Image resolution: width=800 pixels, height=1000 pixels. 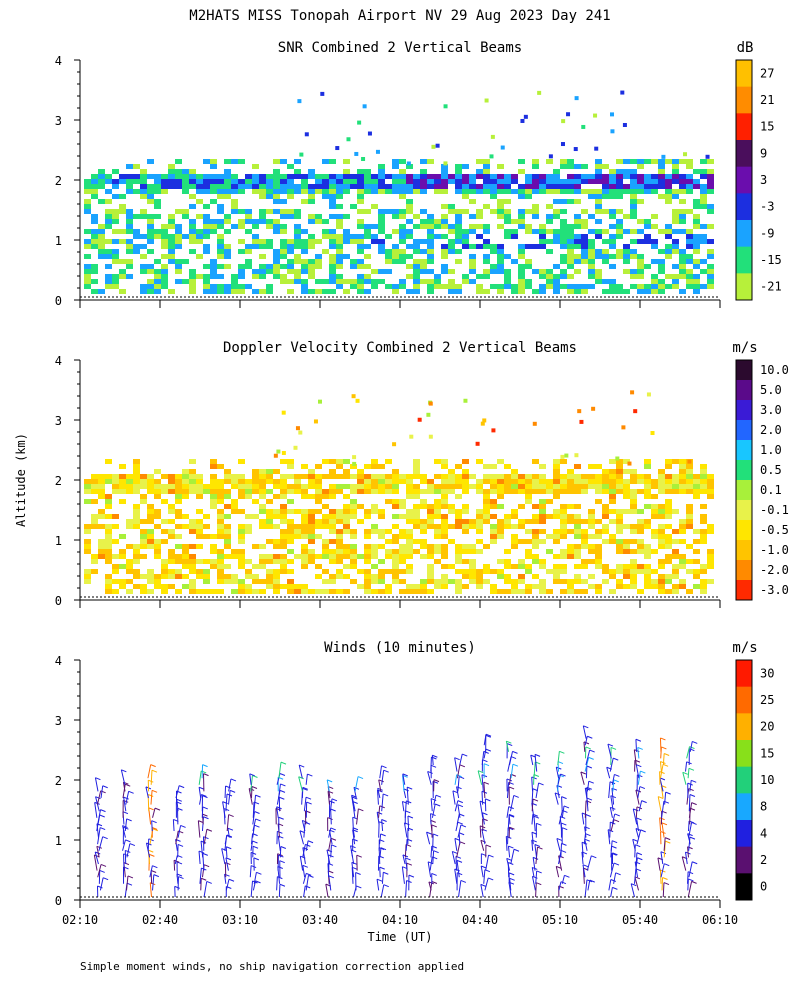 I want to click on y-tick-label: 0, so click(x=58, y=601).